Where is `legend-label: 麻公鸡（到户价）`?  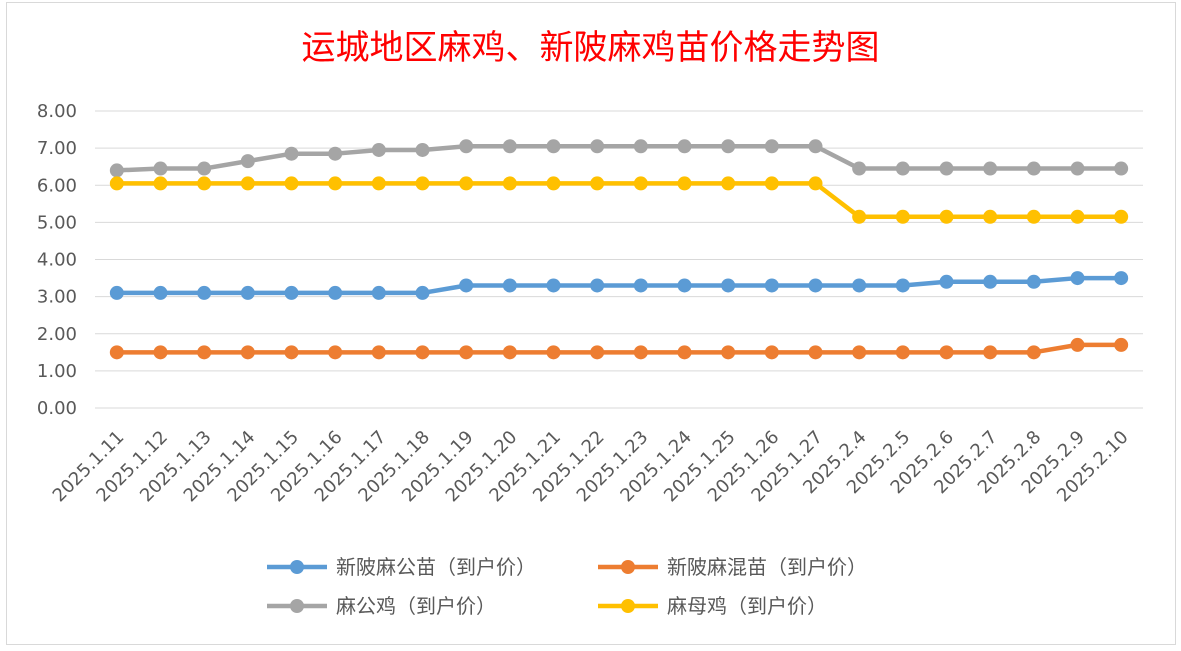 legend-label: 麻公鸡（到户价） is located at coordinates (416, 606).